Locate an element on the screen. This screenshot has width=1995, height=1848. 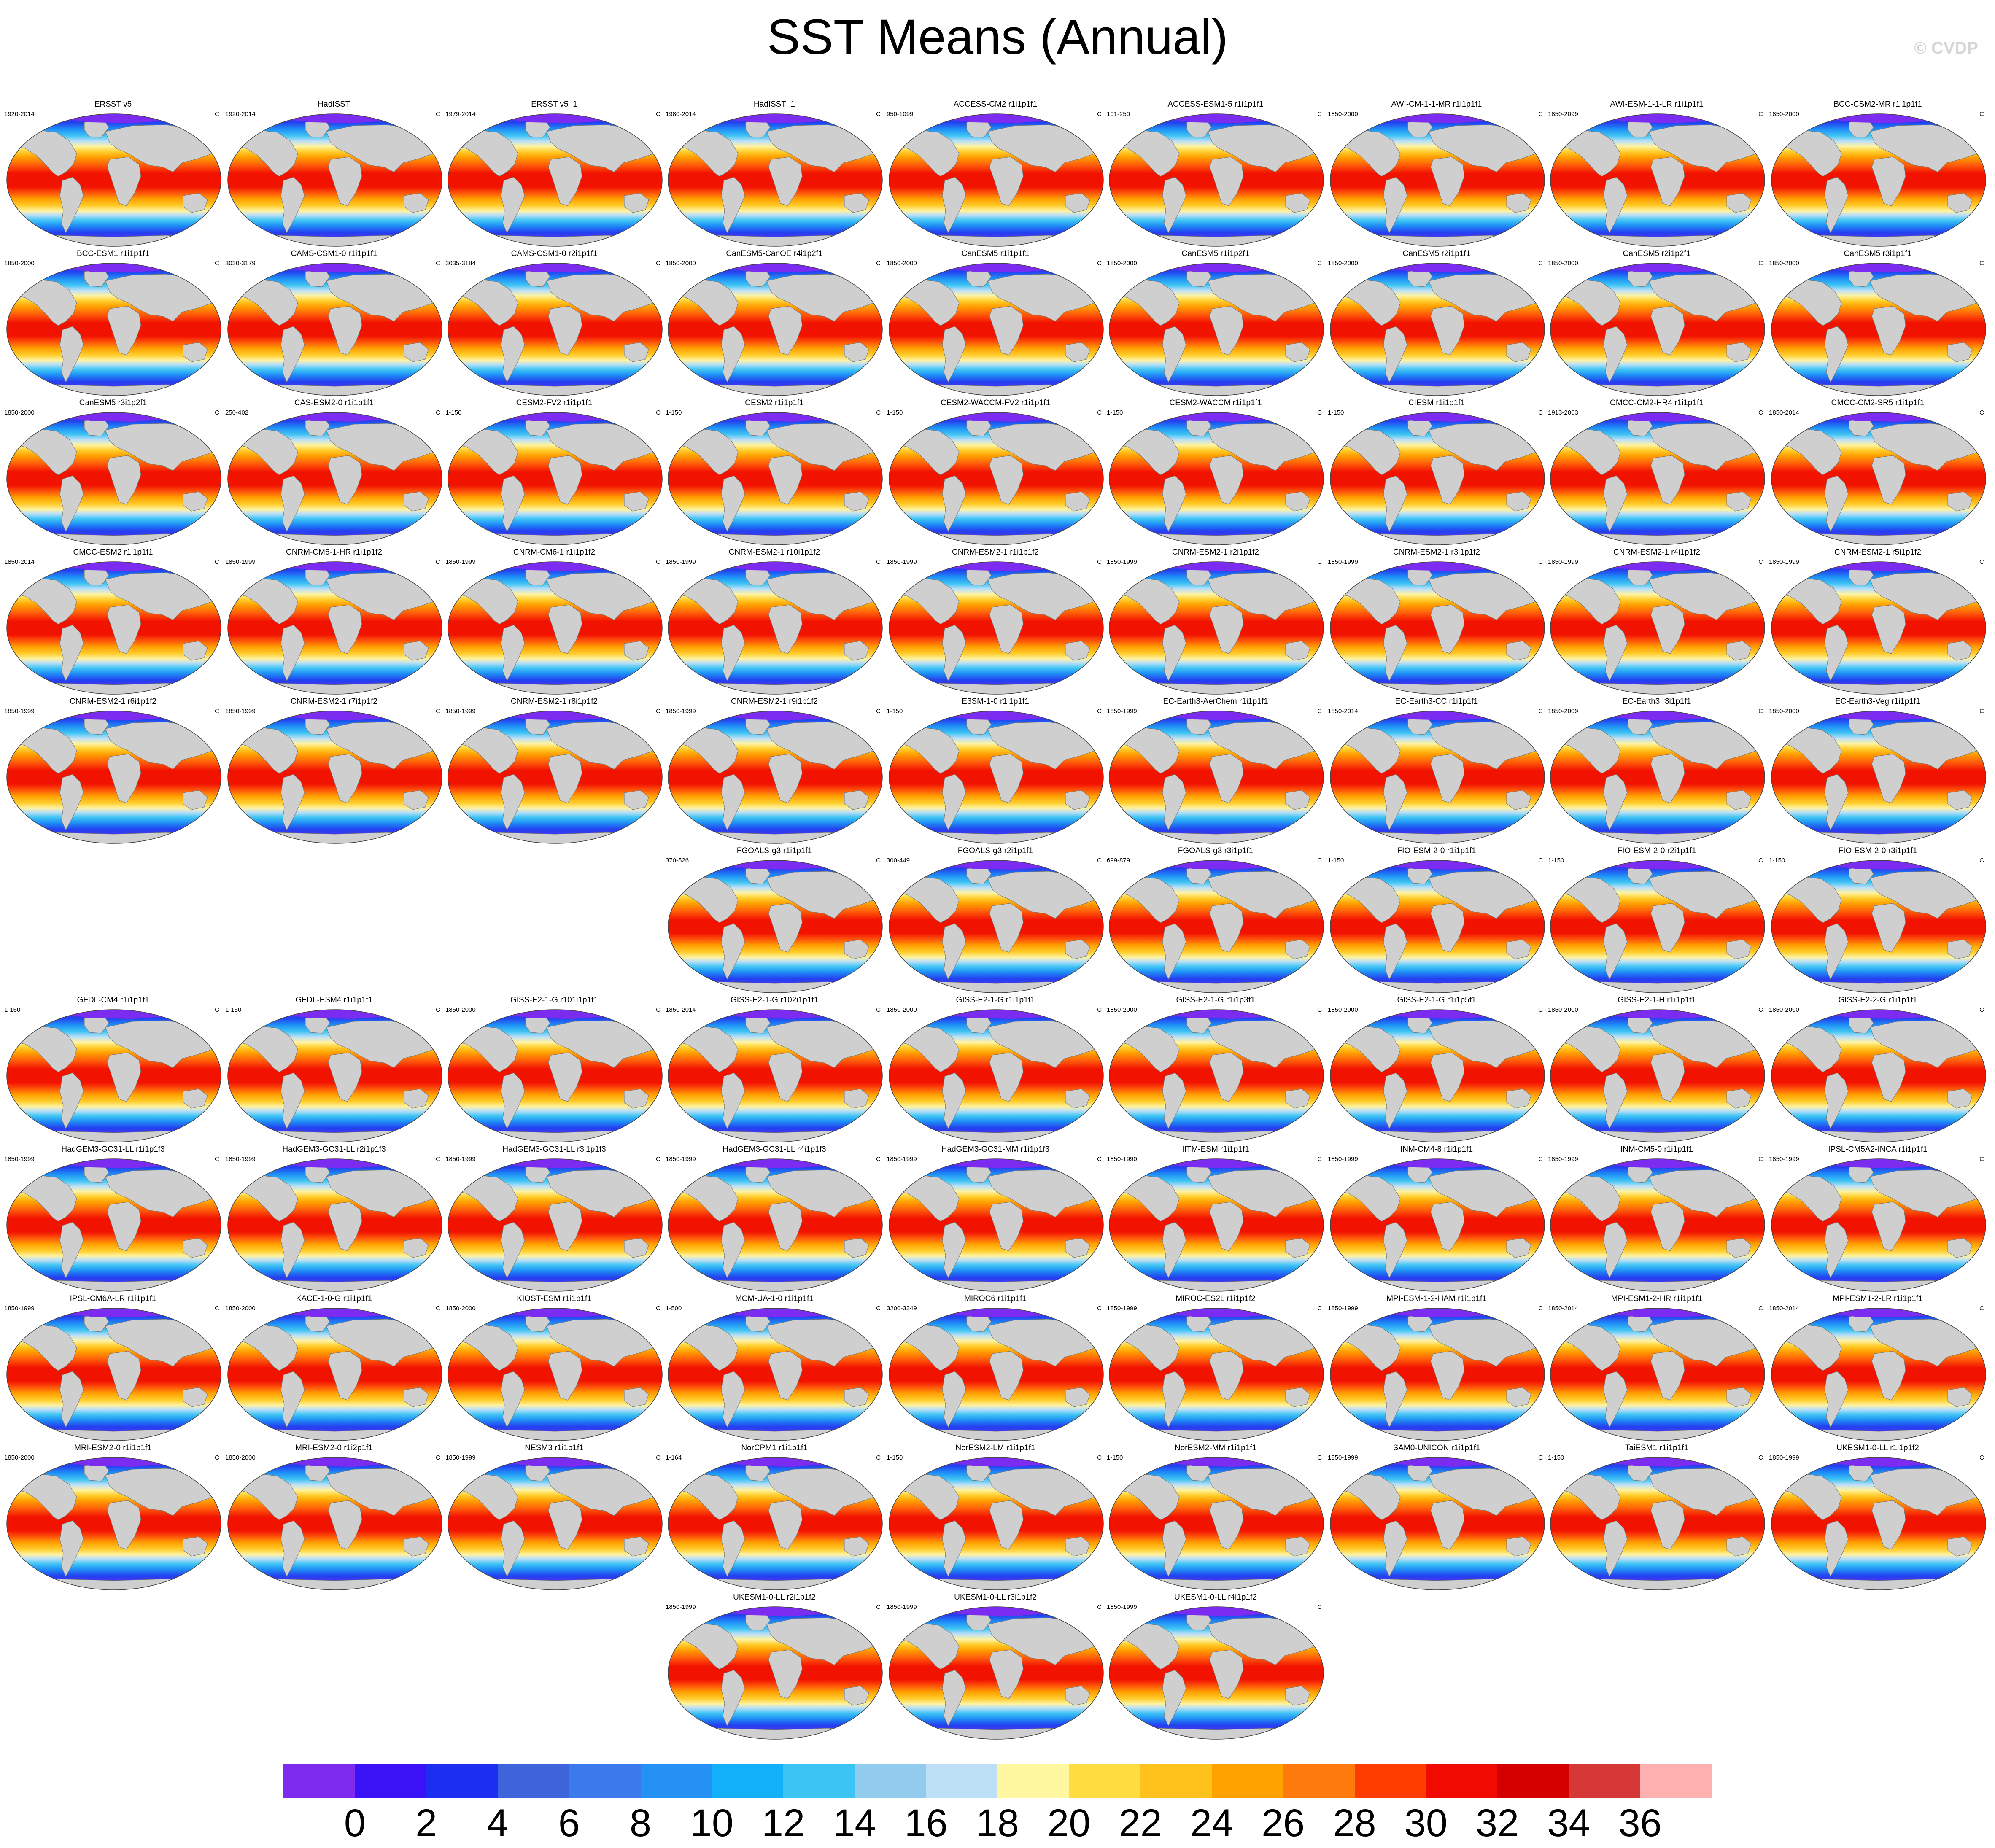
panel-title: HadISST is located at coordinates (334, 104).